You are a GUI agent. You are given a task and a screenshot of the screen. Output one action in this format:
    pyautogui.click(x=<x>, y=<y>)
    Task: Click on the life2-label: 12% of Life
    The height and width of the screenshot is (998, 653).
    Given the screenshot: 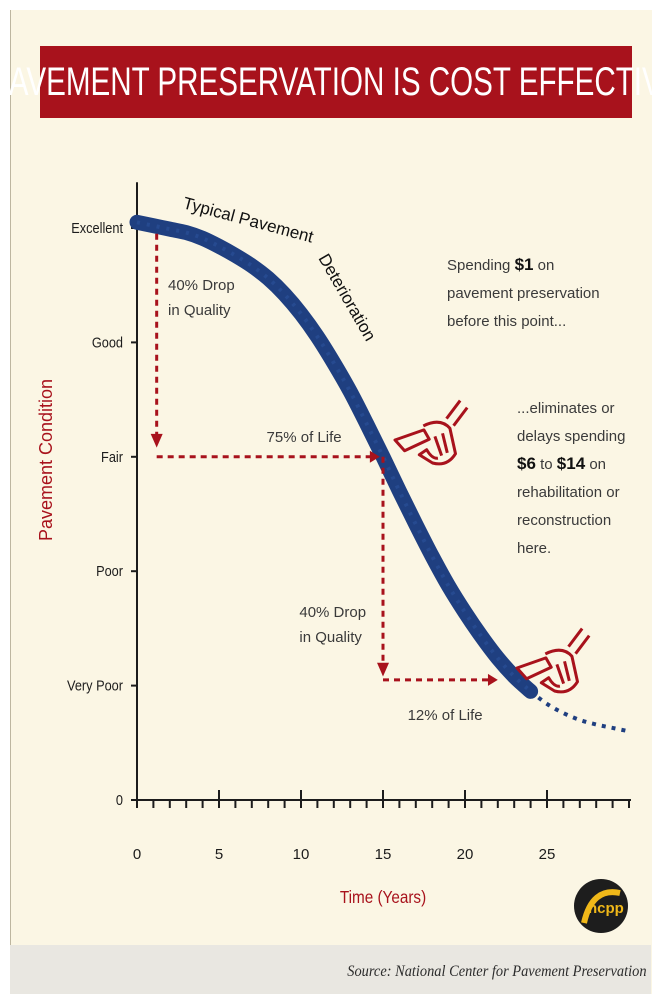 What is the action you would take?
    pyautogui.click(x=445, y=715)
    